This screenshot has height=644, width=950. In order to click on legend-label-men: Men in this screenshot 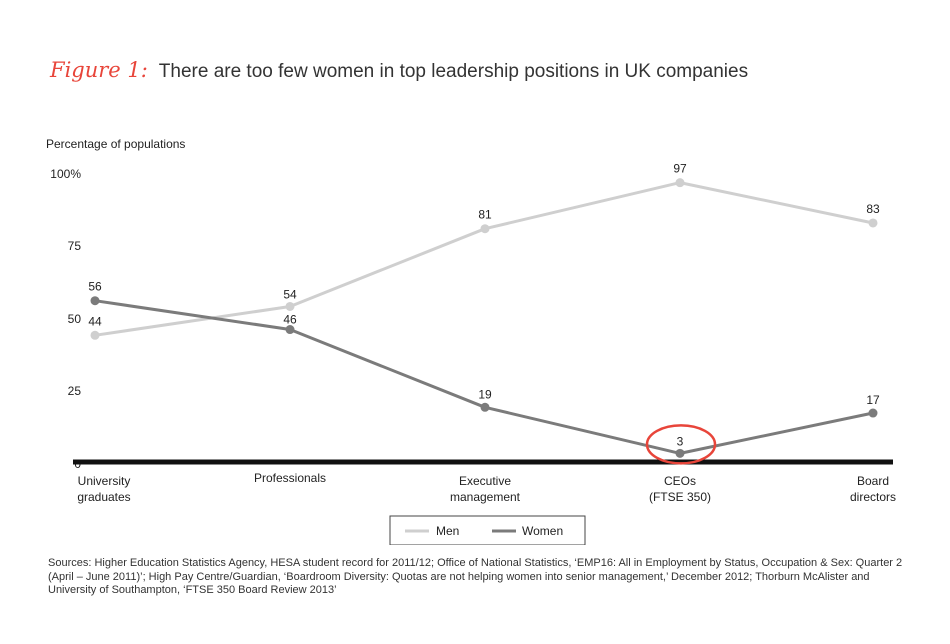, I will do `click(447, 531)`.